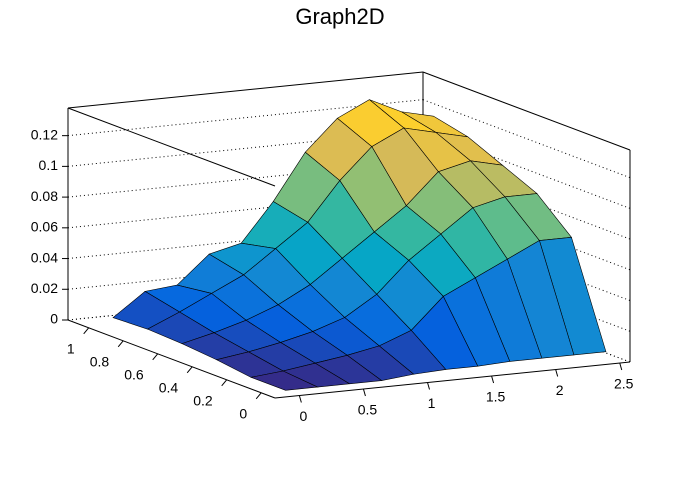 The width and height of the screenshot is (696, 477). What do you see at coordinates (49, 165) in the screenshot?
I see `z-tick-label: 0.1` at bounding box center [49, 165].